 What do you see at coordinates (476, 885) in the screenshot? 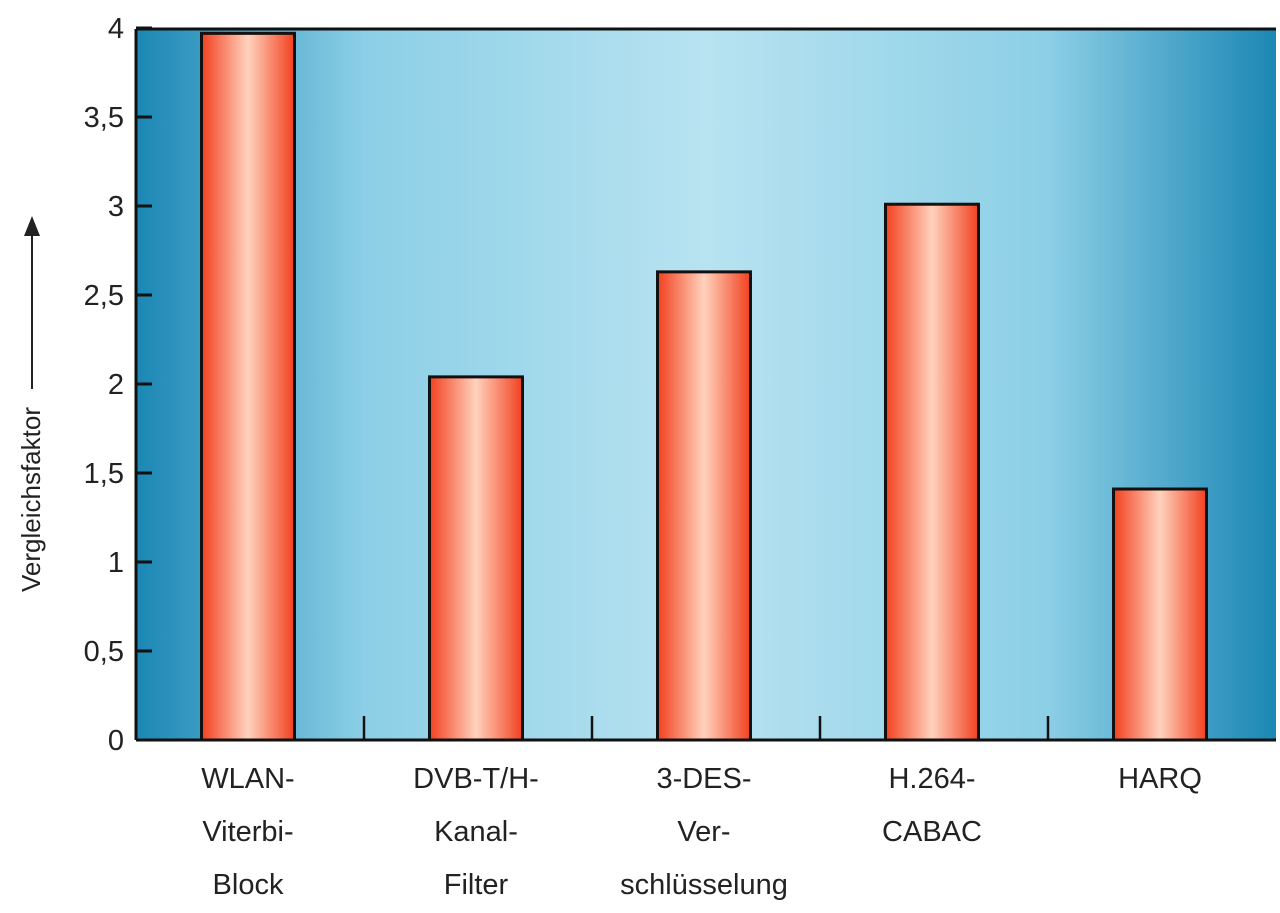
I see `x-category-label: Filter` at bounding box center [476, 885].